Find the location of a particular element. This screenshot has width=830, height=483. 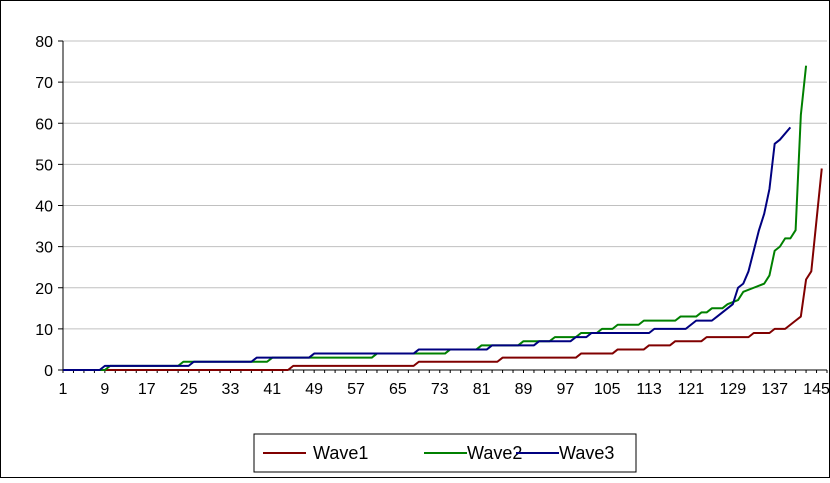

legend: Wave1 Wave2 Wave3 is located at coordinates (445, 453).